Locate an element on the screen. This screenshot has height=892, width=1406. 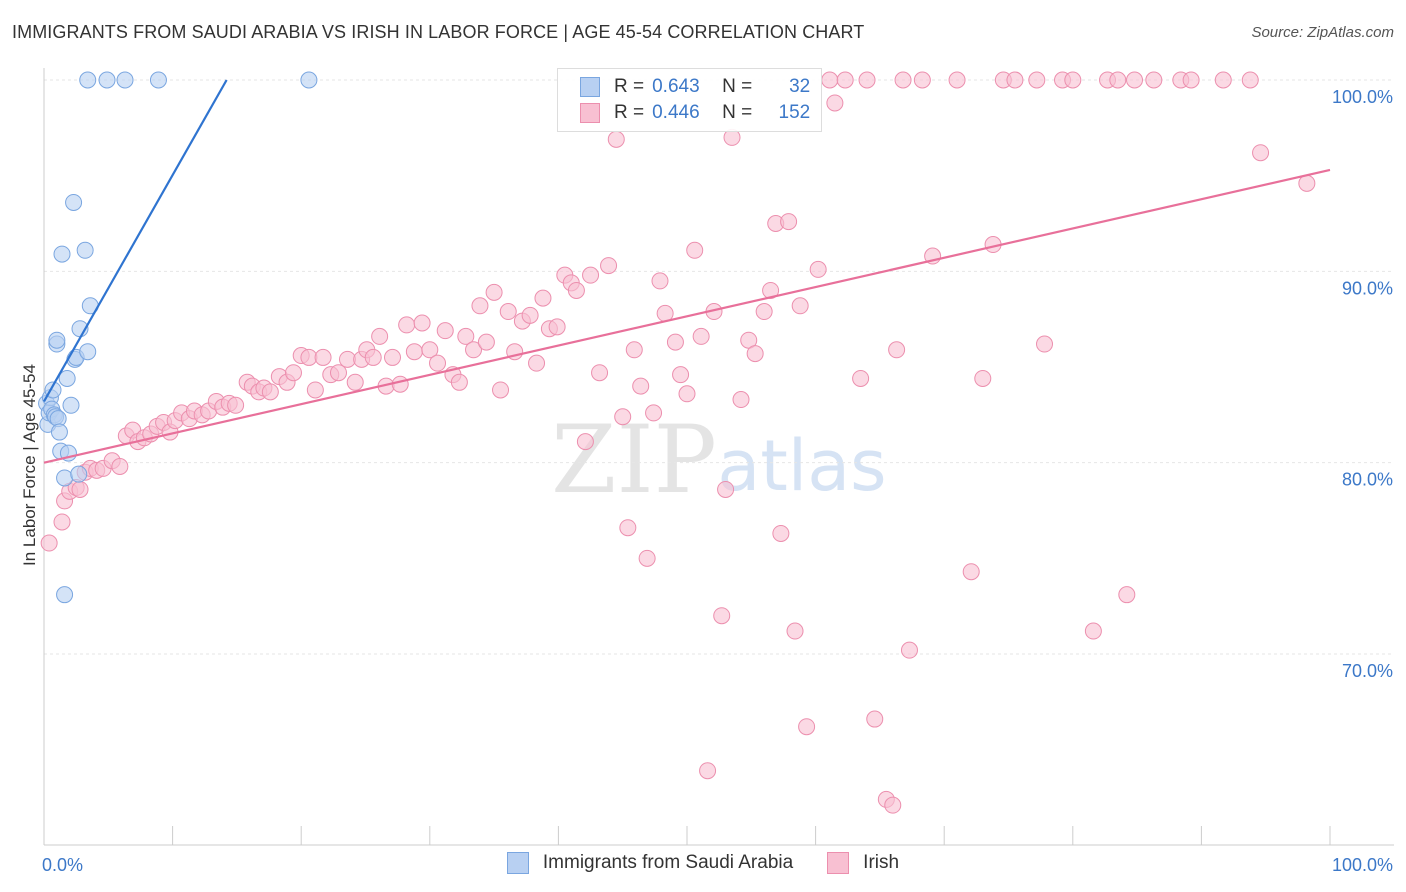
legend-row-irish: R = 0.446 N = 152 is located at coordinates (695, 113).